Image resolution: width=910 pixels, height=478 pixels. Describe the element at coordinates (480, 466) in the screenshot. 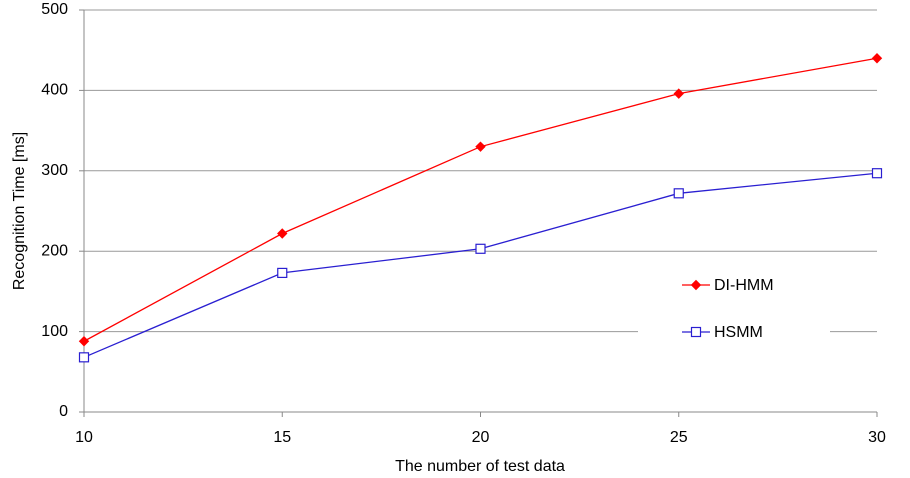

I see `x-axis-label: The number of test data` at that location.